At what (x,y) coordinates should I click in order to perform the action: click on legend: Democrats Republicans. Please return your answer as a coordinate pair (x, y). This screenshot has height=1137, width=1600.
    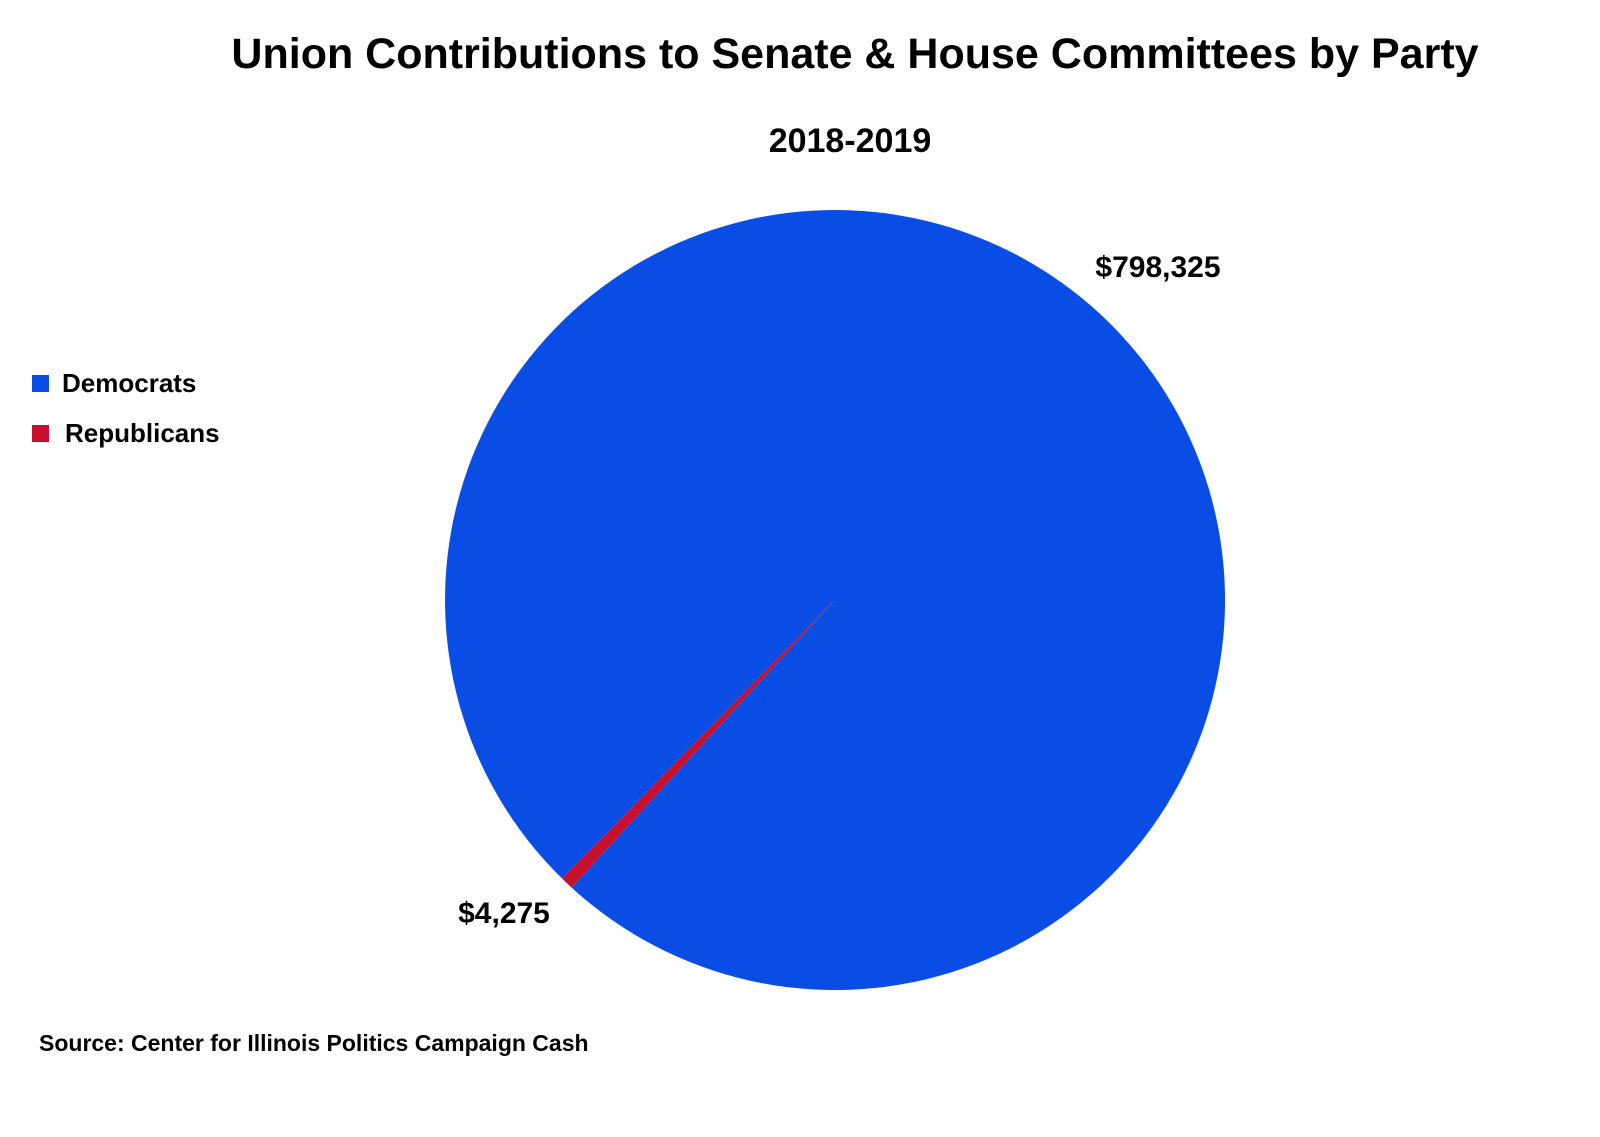
    Looking at the image, I should click on (126, 415).